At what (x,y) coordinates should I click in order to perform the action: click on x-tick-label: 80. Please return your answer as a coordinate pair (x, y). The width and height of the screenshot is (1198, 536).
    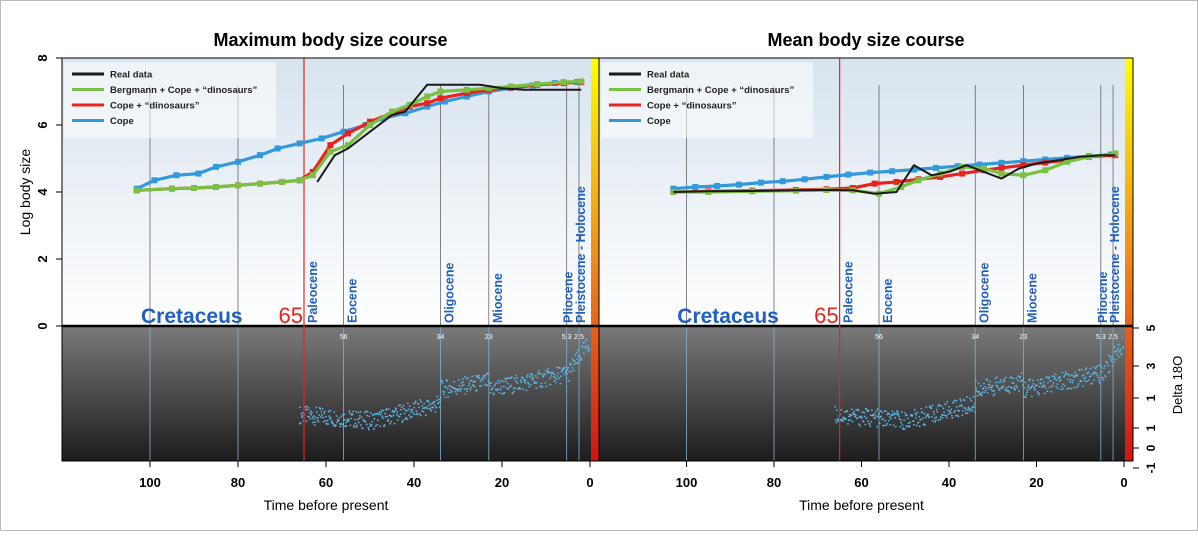
    Looking at the image, I should click on (774, 482).